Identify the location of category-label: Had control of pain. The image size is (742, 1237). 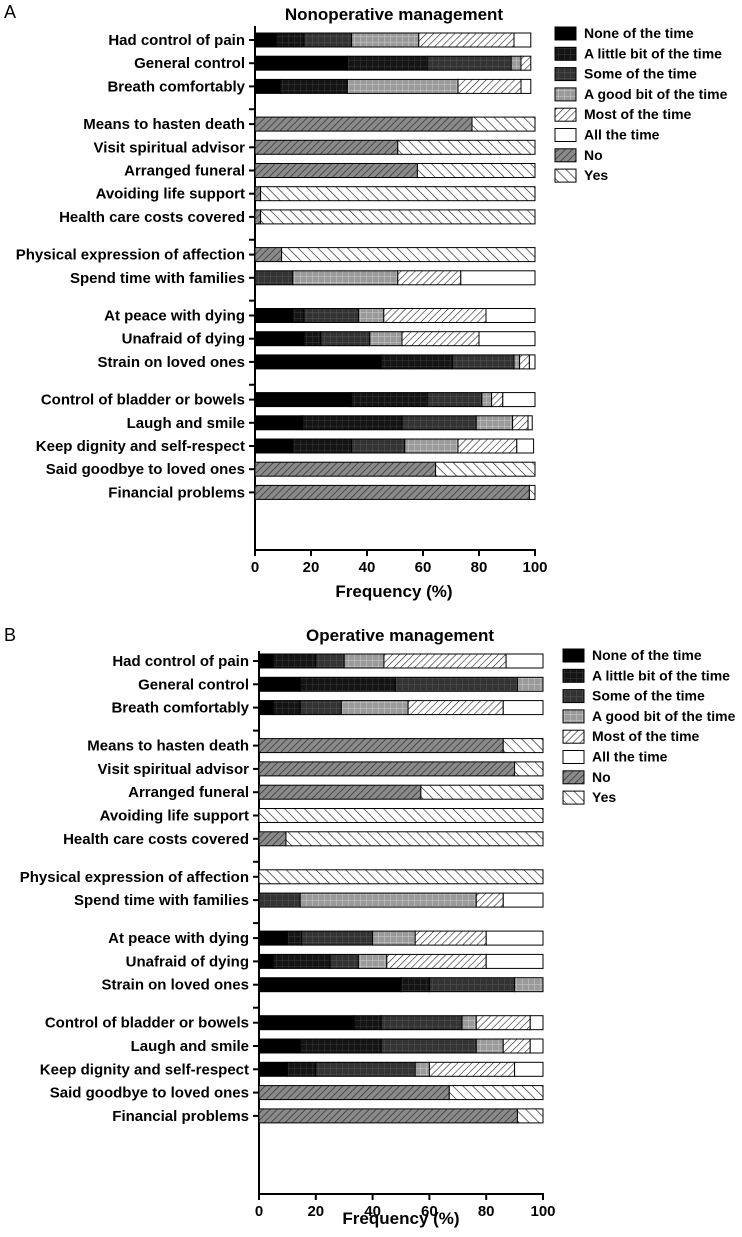
(180, 661).